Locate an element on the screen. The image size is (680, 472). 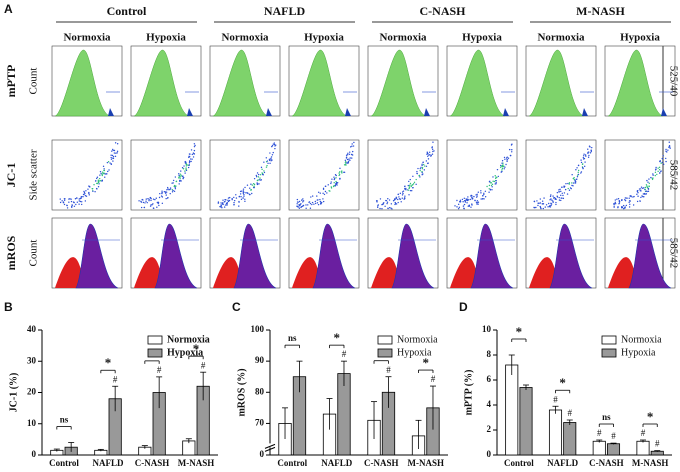
comparison-label: * is located at coordinates (650, 416).